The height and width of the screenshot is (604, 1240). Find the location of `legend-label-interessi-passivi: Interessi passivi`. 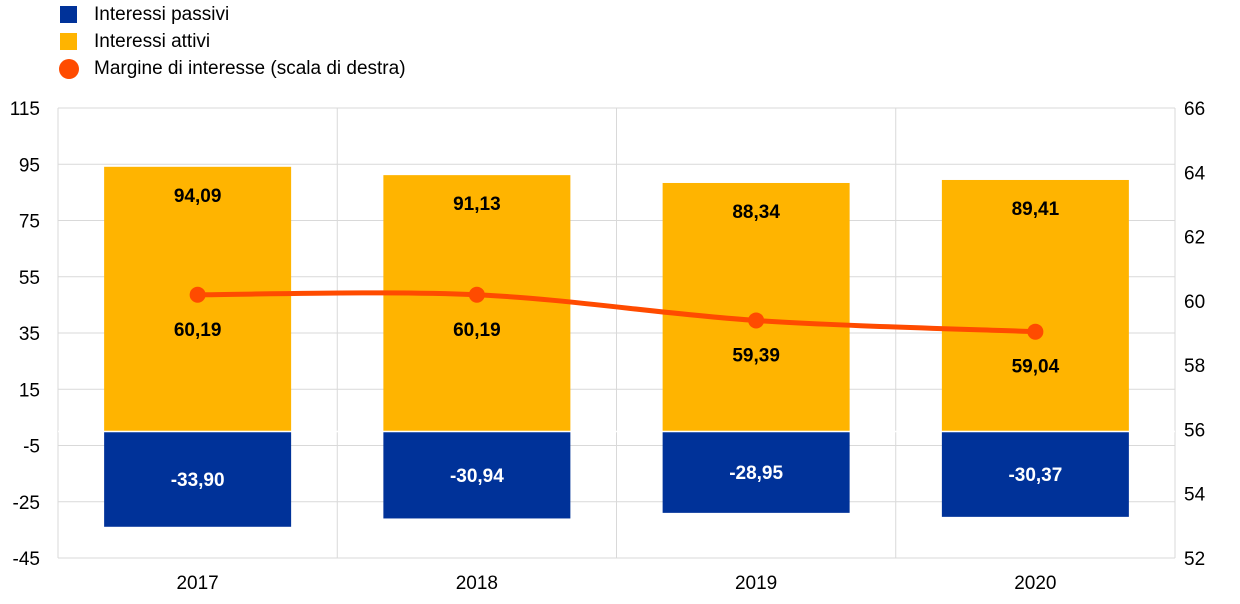

legend-label-interessi-passivi: Interessi passivi is located at coordinates (162, 14).